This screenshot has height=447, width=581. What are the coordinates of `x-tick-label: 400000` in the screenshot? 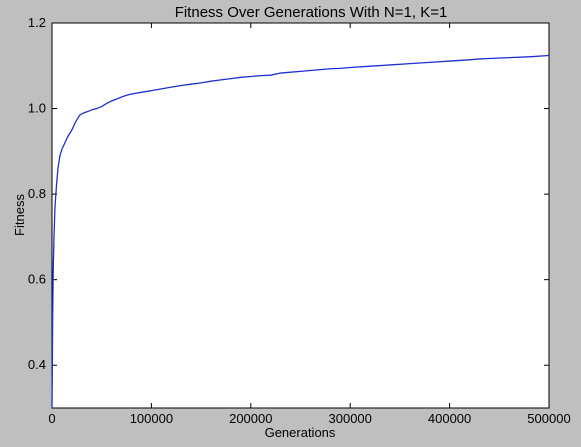 It's located at (449, 418).